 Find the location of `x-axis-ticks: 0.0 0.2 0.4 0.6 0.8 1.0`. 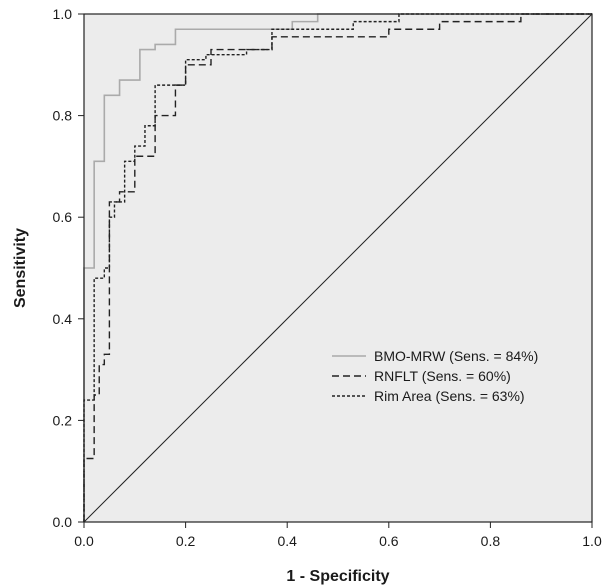

x-axis-ticks: 0.0 0.2 0.4 0.6 0.8 1.0 is located at coordinates (338, 535).